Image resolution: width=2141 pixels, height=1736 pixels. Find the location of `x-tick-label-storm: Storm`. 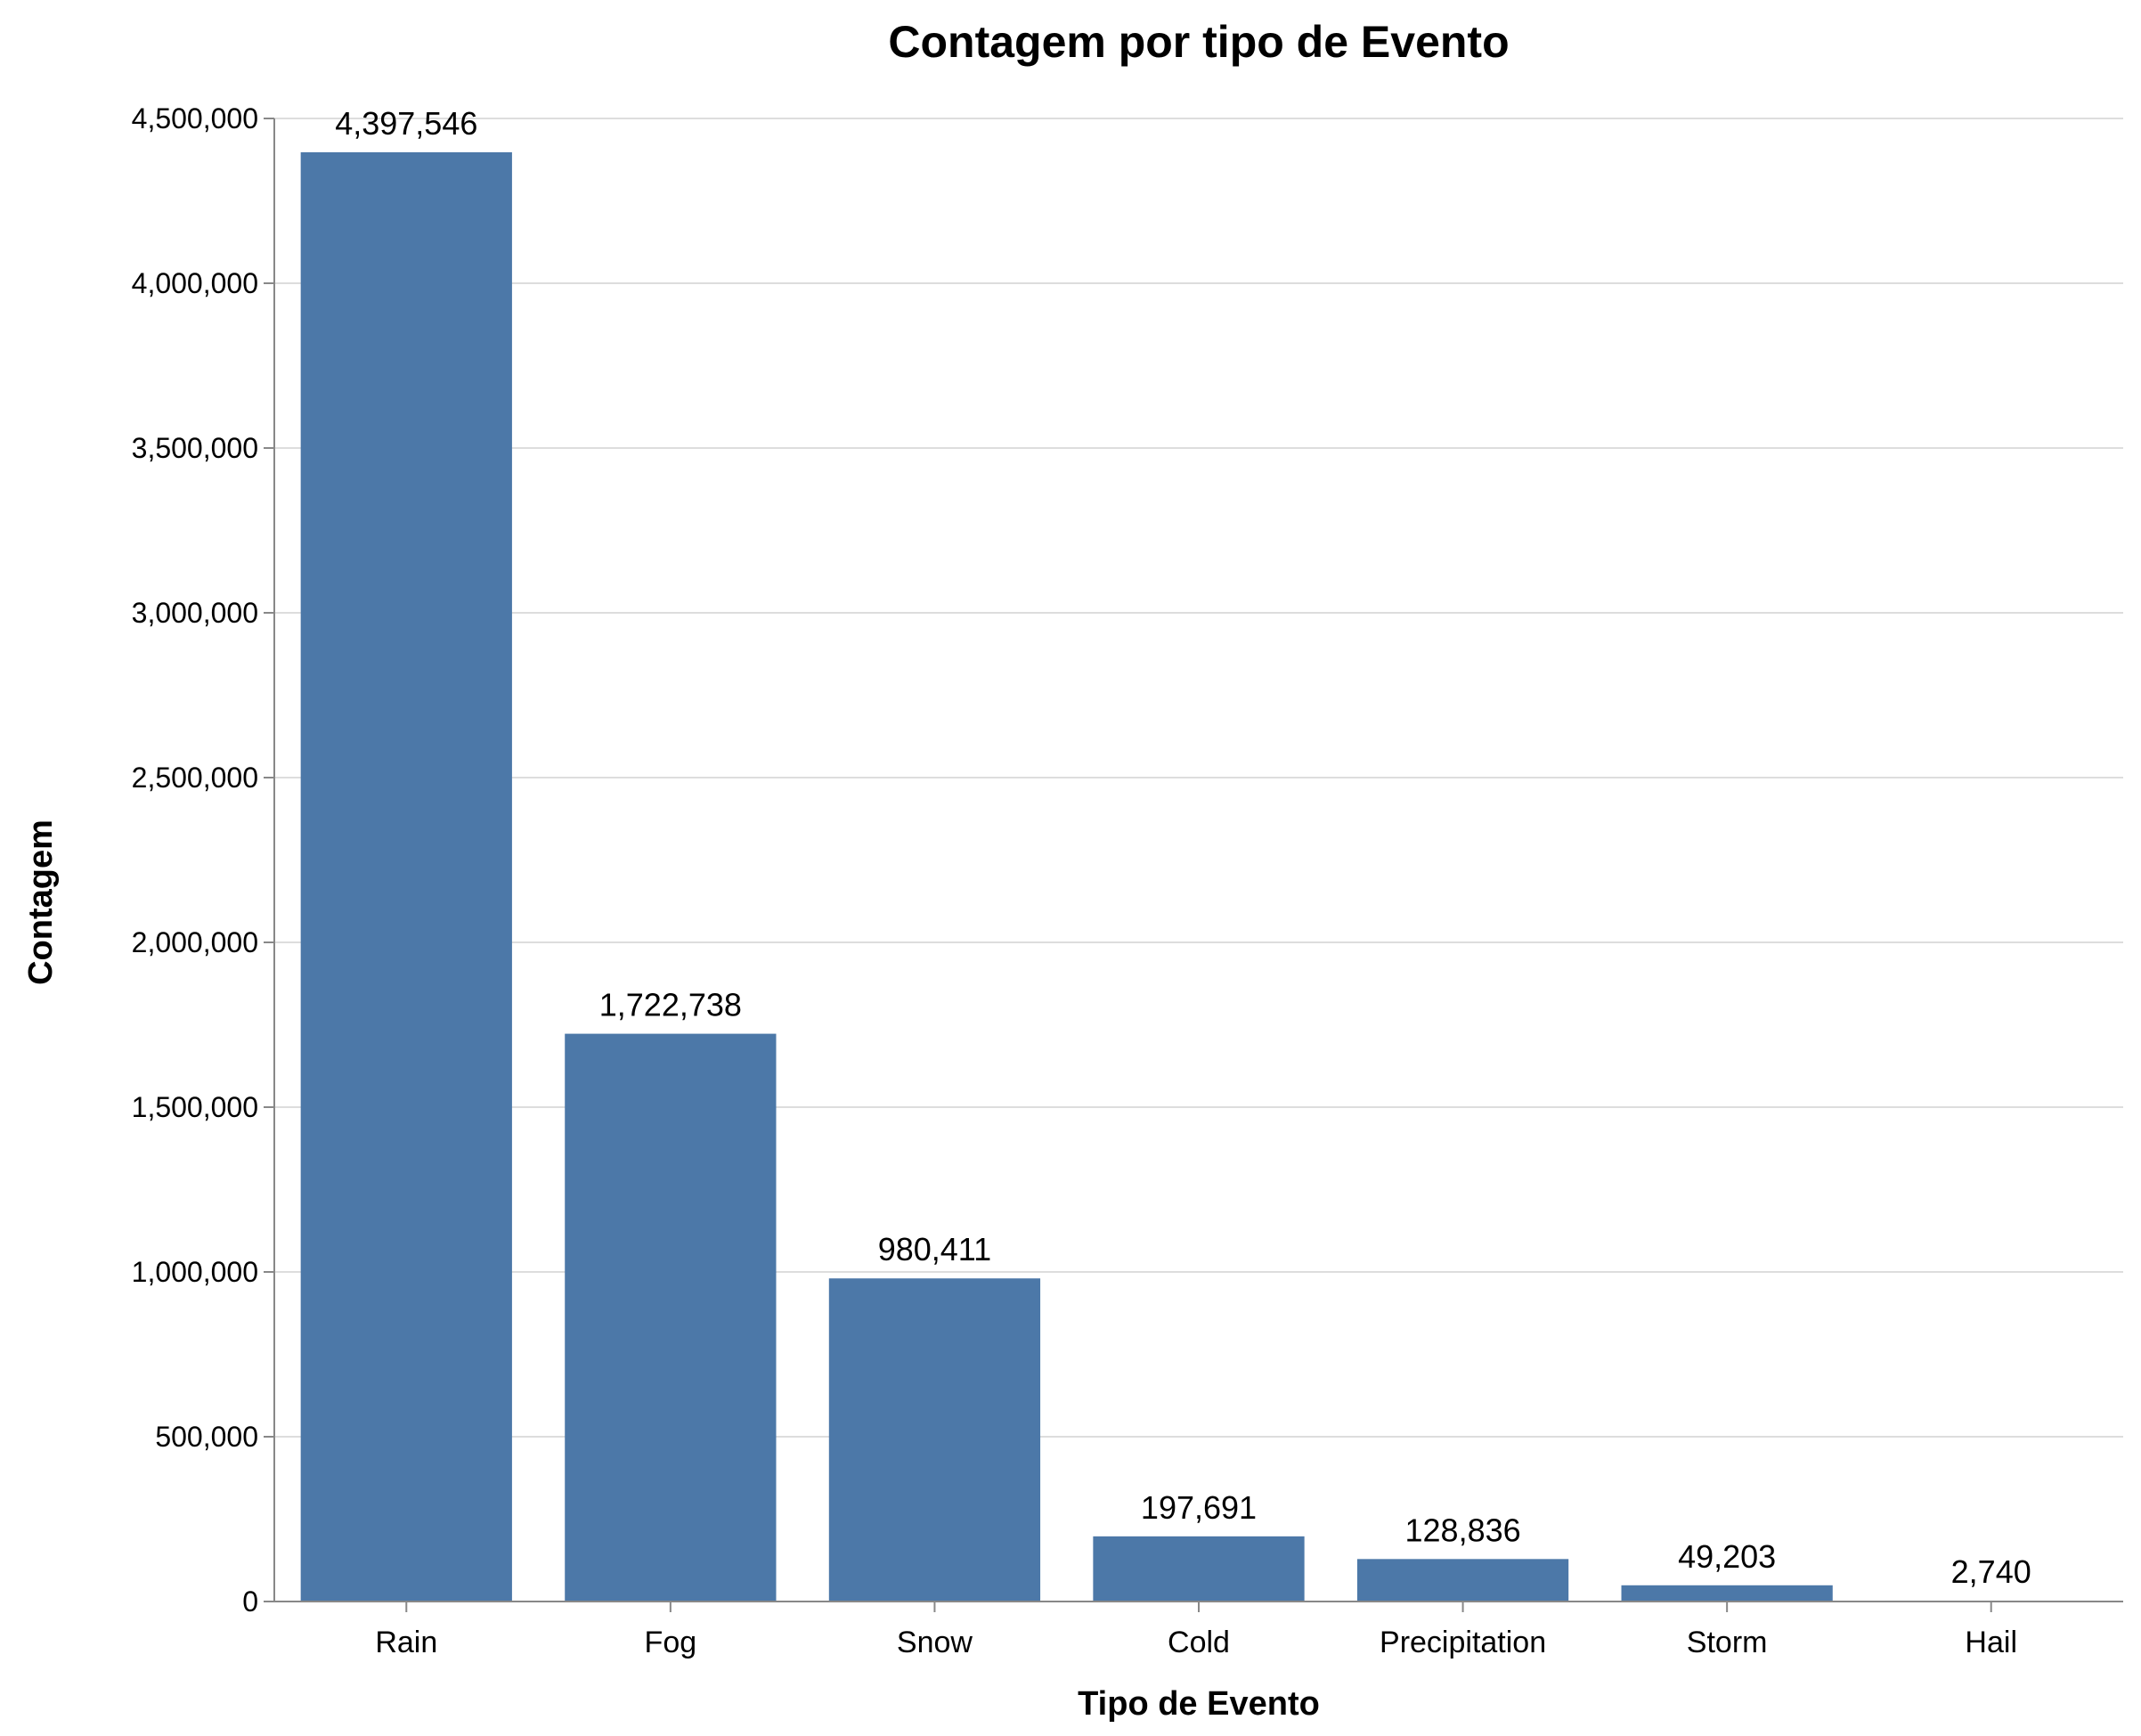

x-tick-label-storm: Storm is located at coordinates (1727, 1643).